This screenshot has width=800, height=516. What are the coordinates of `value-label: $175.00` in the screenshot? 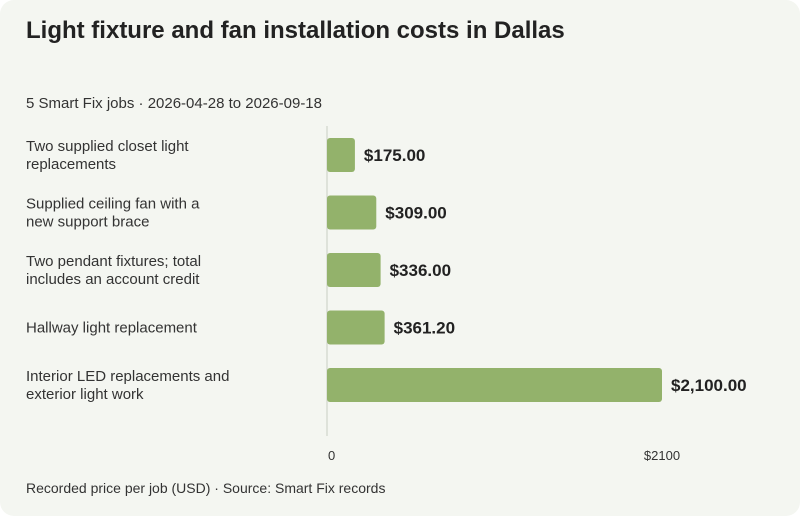 It's located at (394, 155).